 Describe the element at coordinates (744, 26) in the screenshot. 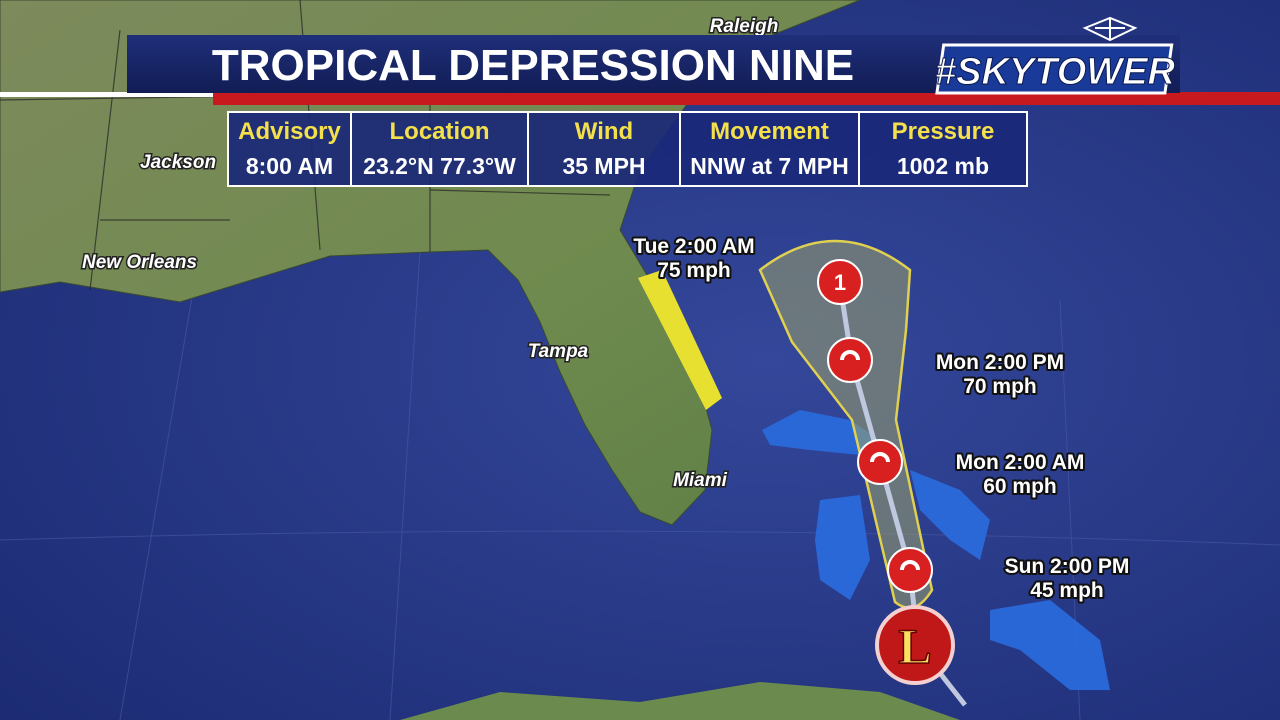

I see `city-label: Raleigh` at that location.